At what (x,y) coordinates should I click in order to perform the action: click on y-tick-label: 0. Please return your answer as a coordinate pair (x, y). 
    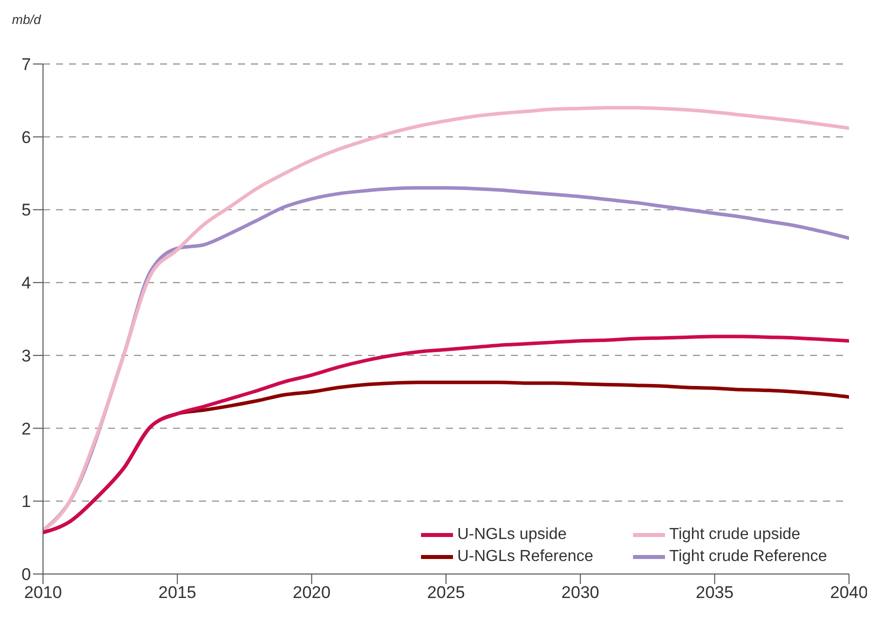
    Looking at the image, I should click on (26, 574).